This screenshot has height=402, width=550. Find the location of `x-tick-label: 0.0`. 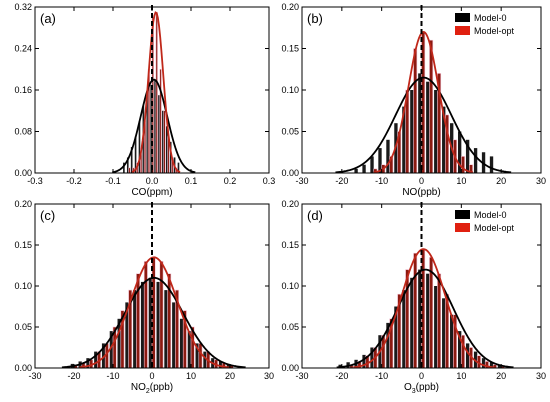

x-tick-label: 0.0 is located at coordinates (152, 181).